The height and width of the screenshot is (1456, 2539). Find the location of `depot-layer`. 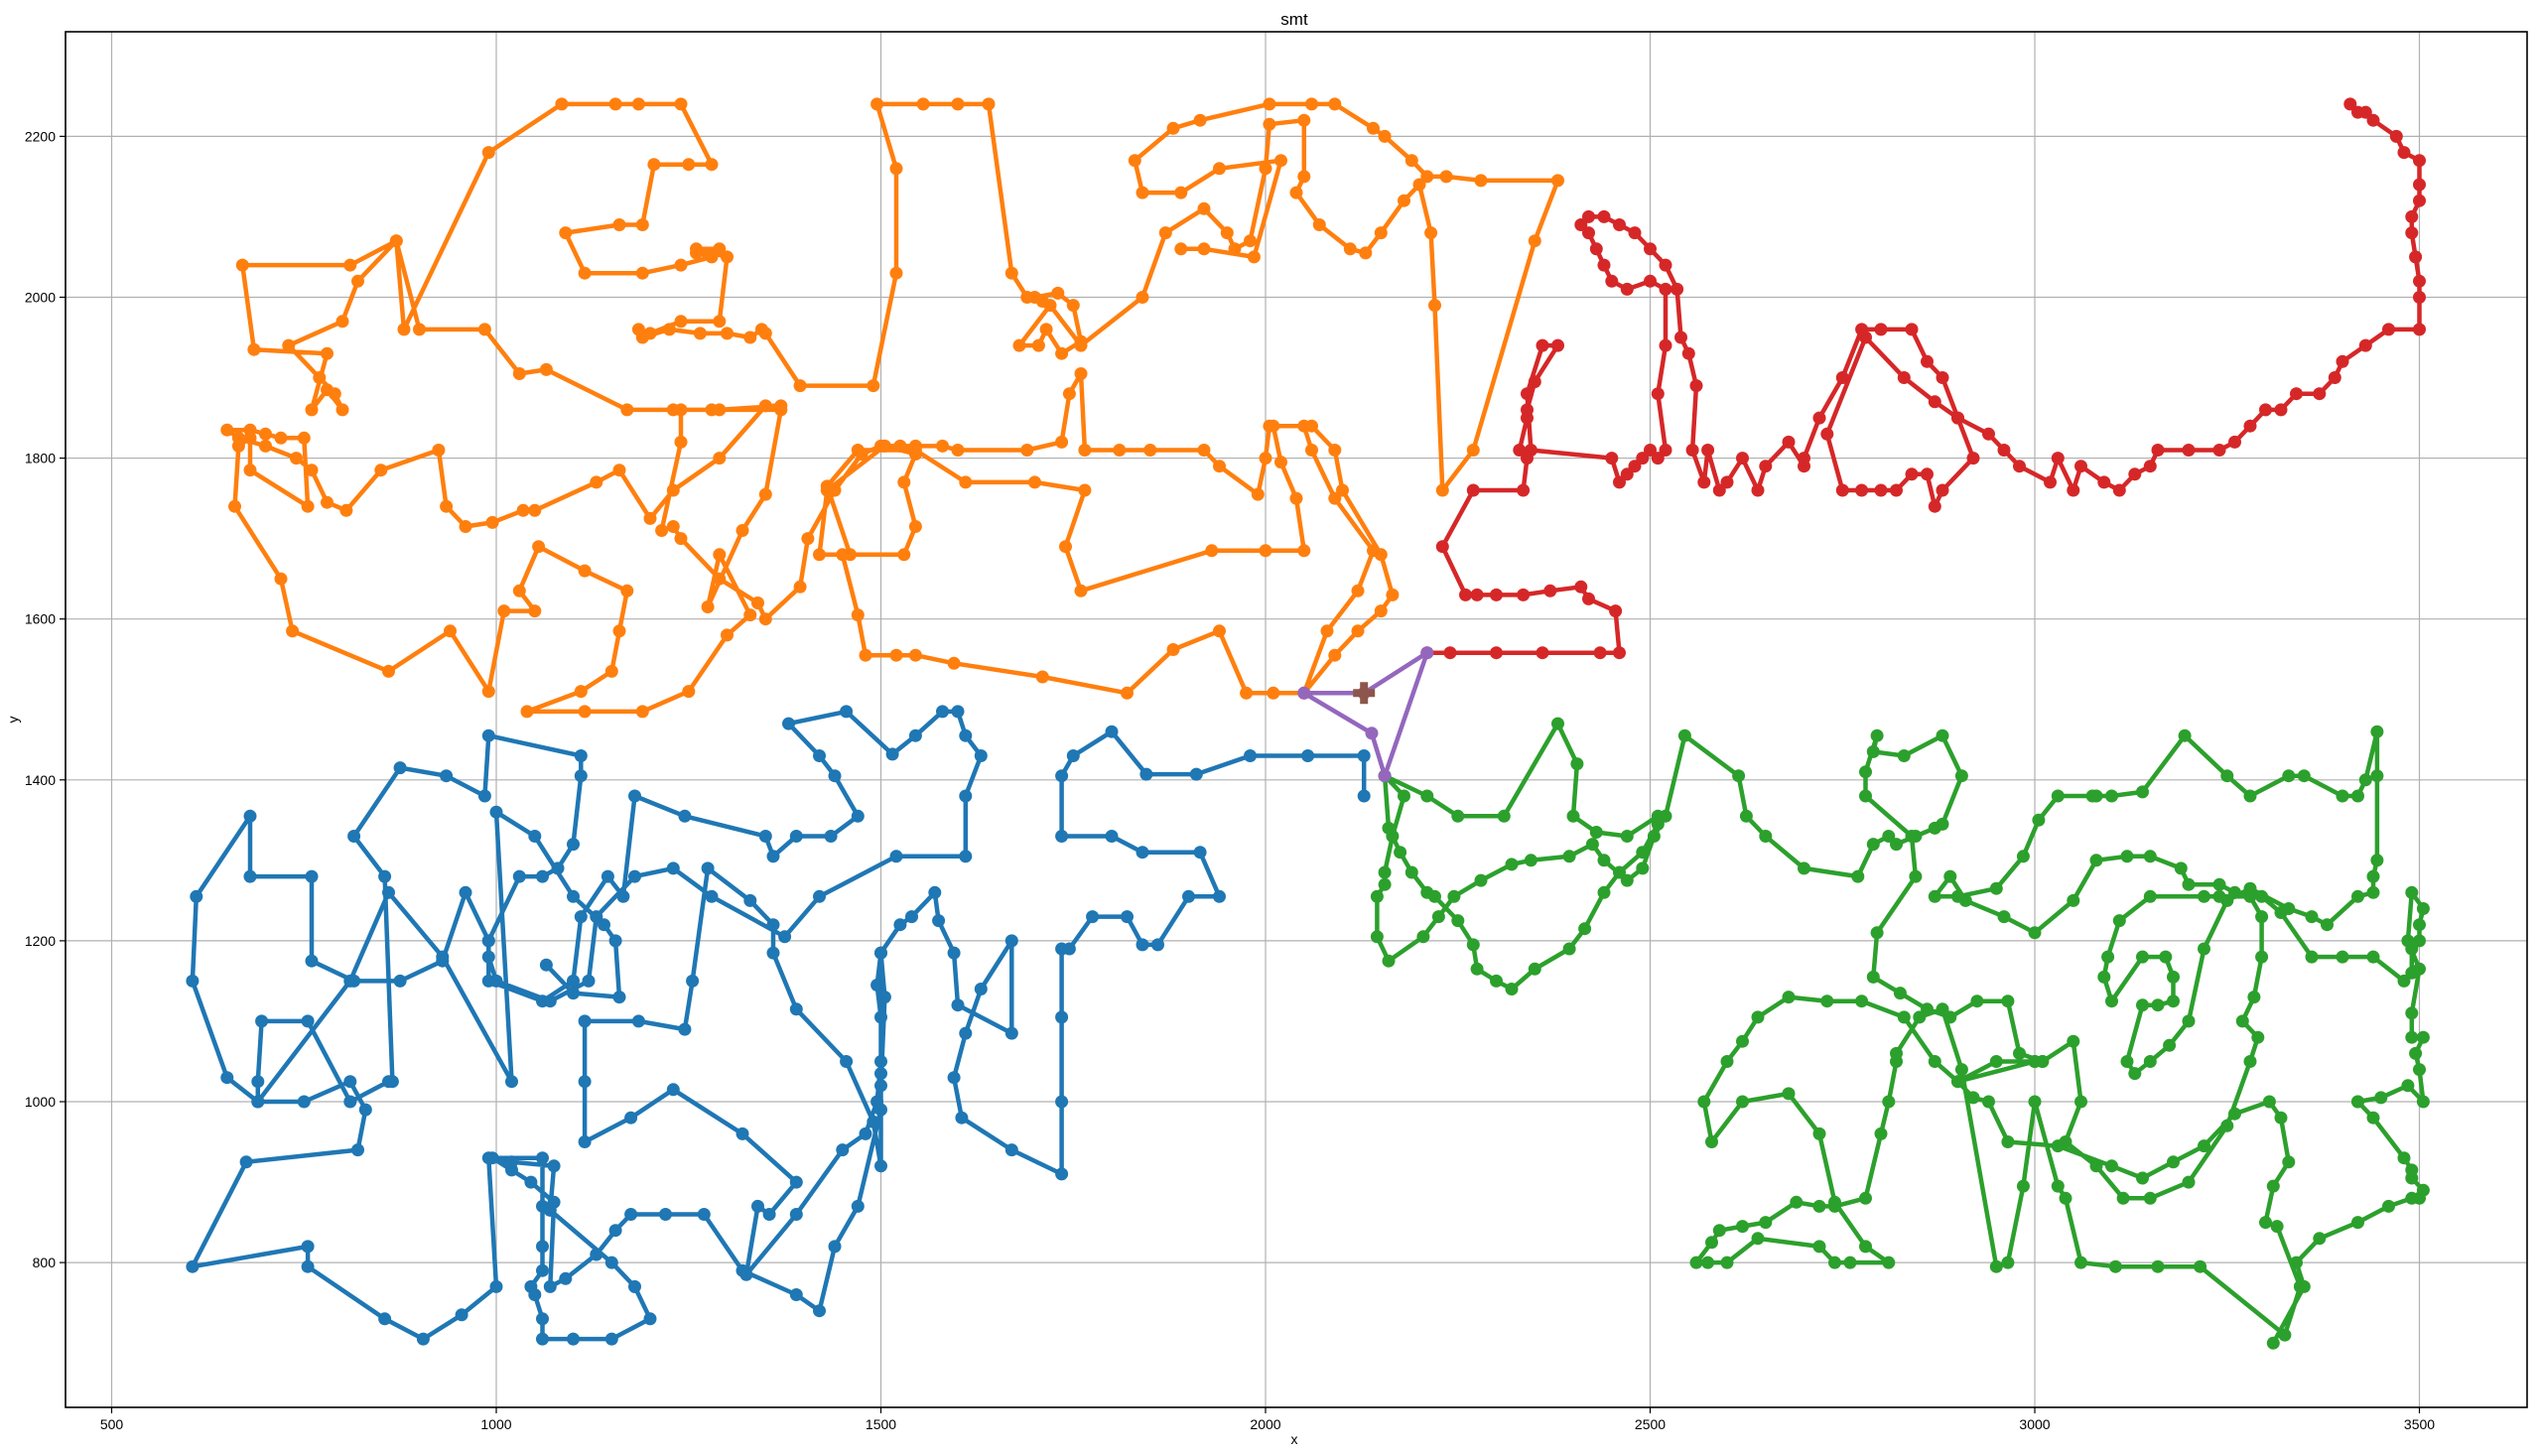

depot-layer is located at coordinates (1364, 693).